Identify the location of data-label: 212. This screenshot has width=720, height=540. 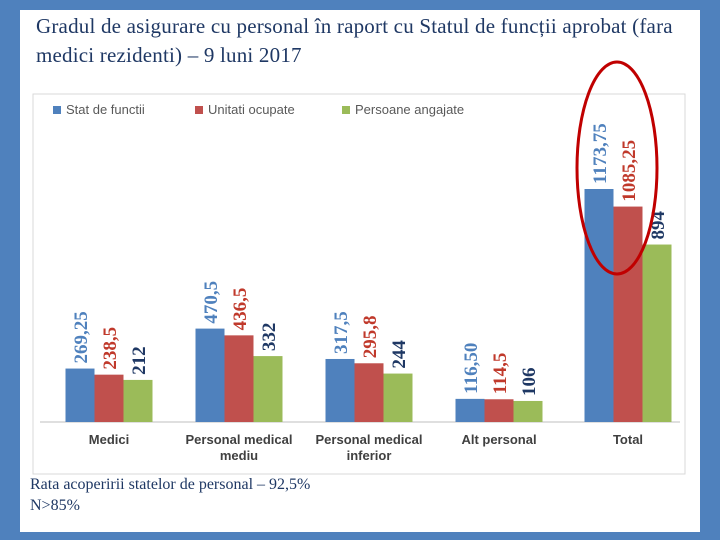
(139, 360).